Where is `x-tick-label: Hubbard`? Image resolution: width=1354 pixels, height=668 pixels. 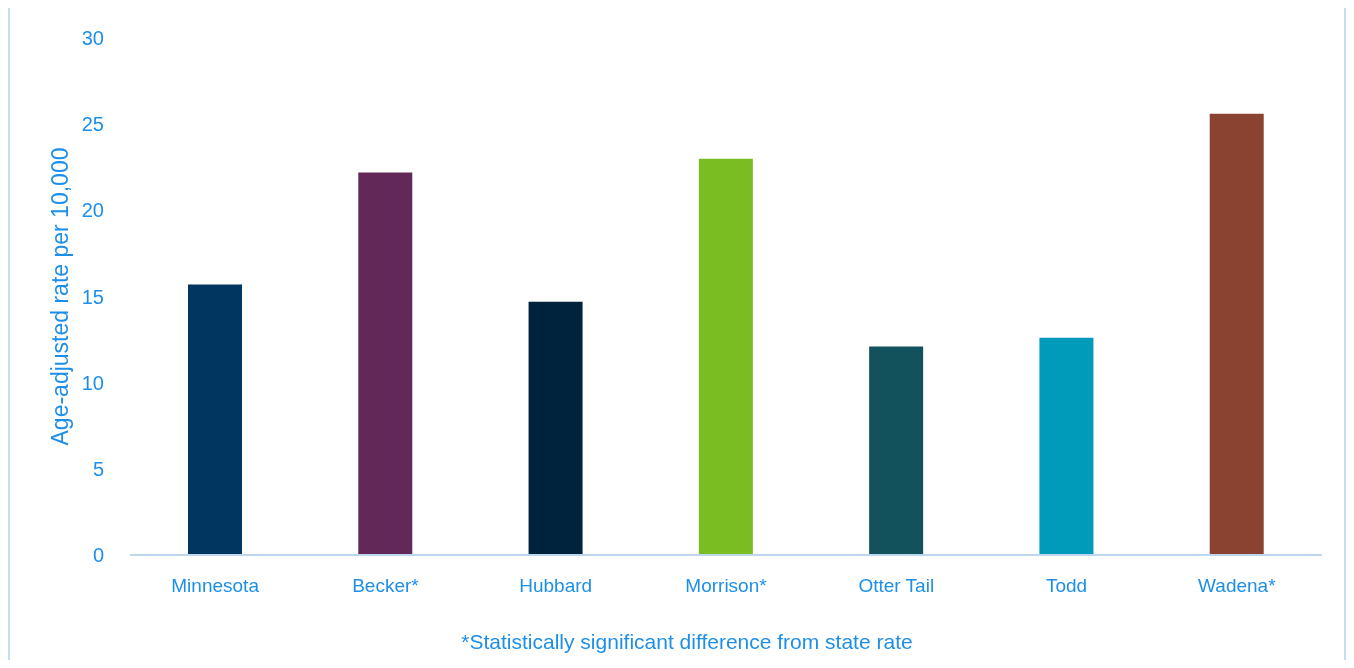
x-tick-label: Hubbard is located at coordinates (556, 586).